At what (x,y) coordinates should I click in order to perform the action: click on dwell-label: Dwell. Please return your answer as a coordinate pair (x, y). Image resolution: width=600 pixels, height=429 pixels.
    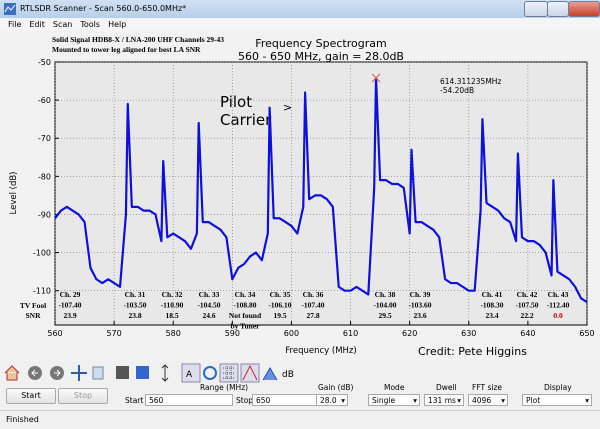
    Looking at the image, I should click on (446, 387).